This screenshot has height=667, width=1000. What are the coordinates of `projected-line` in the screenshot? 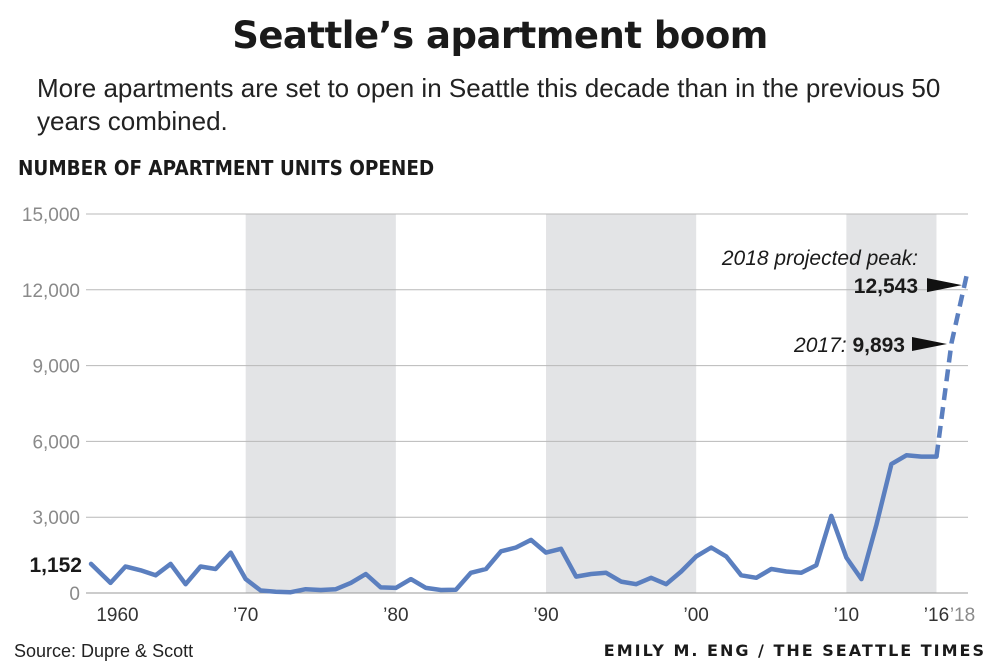 It's located at (951, 366).